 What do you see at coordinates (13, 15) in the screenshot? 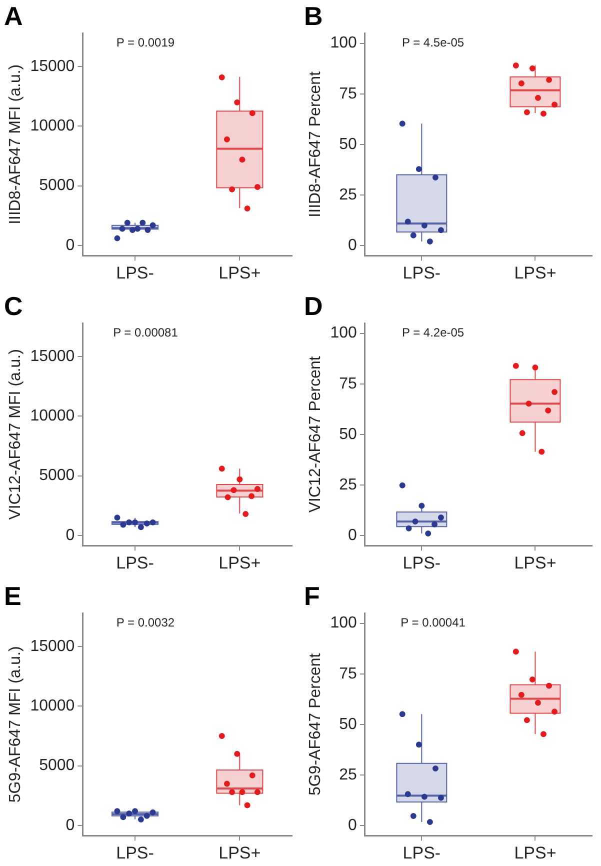
I see `chart-title: A` at bounding box center [13, 15].